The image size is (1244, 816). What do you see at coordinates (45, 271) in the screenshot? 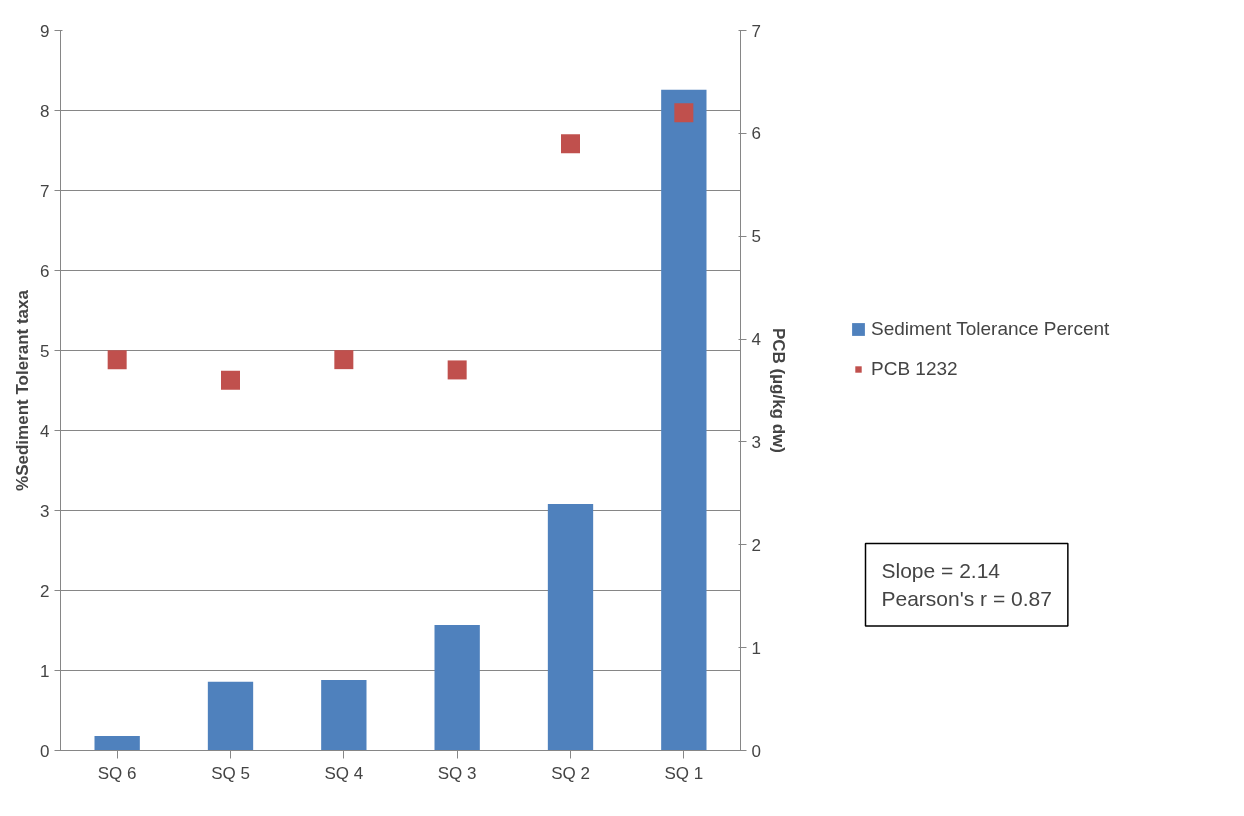
I see `y-tick-label: 6` at bounding box center [45, 271].